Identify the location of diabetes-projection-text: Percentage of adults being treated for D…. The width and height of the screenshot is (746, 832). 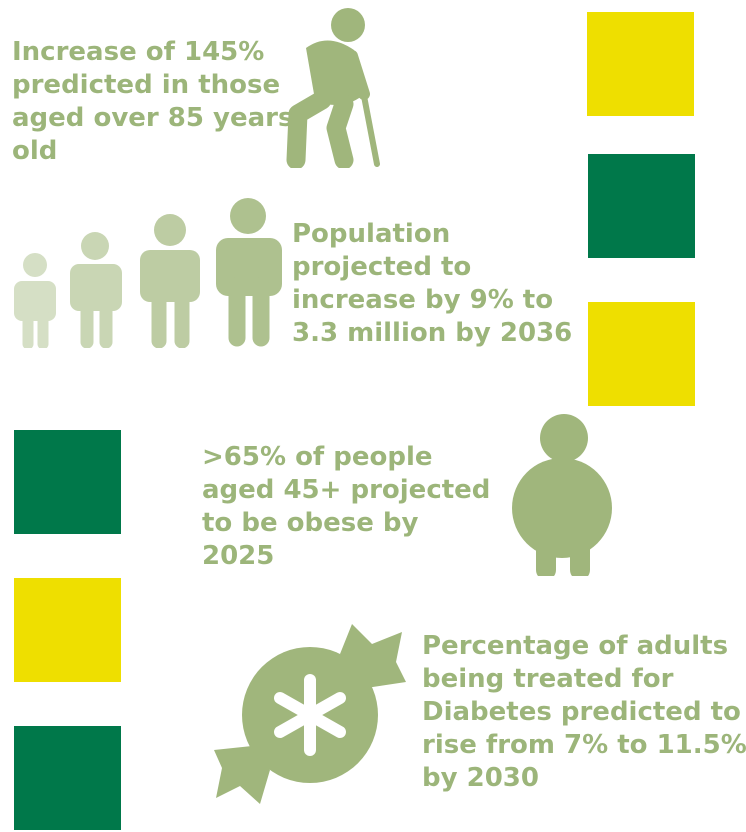
(584, 712).